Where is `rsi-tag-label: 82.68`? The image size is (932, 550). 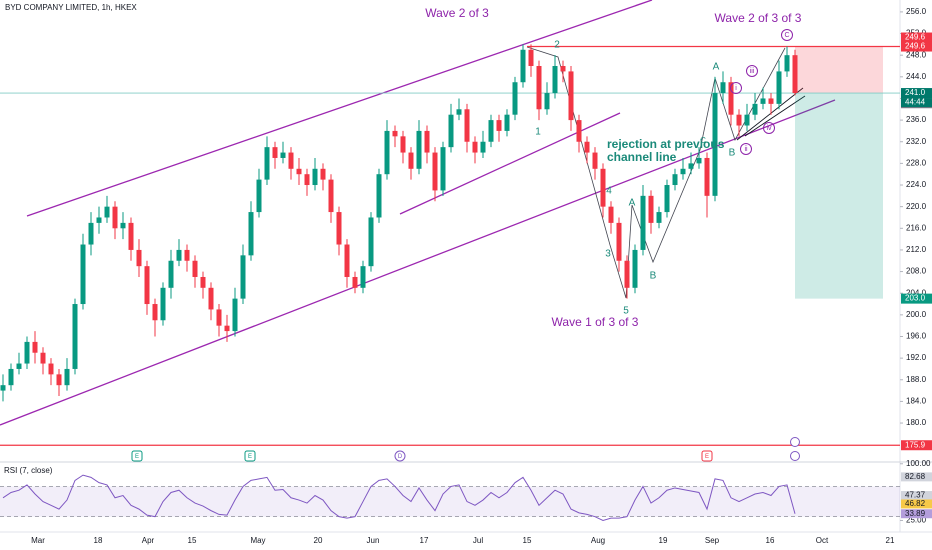
rsi-tag-label: 82.68 is located at coordinates (915, 476).